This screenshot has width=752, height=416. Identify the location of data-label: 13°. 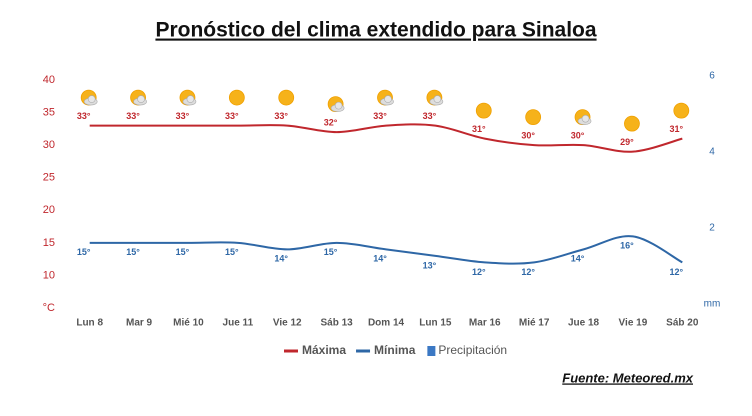
(430, 265).